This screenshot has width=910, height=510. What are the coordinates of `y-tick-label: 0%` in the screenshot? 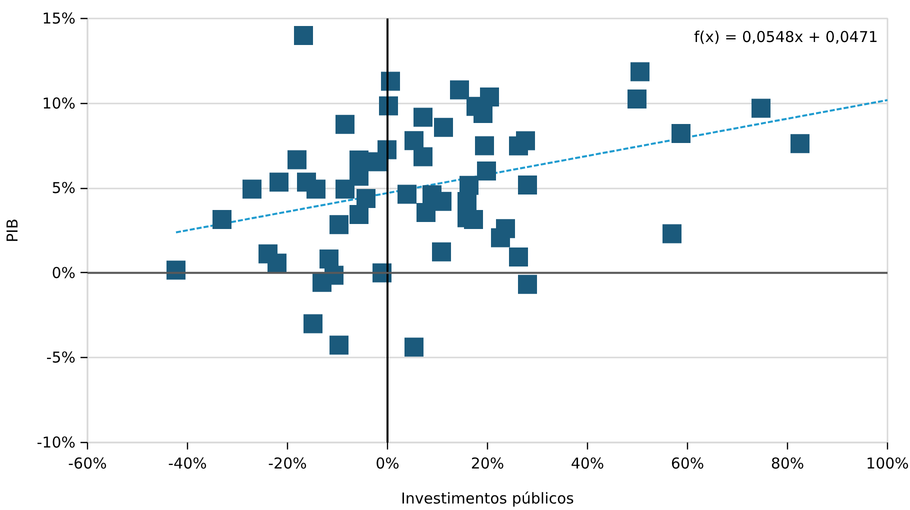 It's located at (64, 273).